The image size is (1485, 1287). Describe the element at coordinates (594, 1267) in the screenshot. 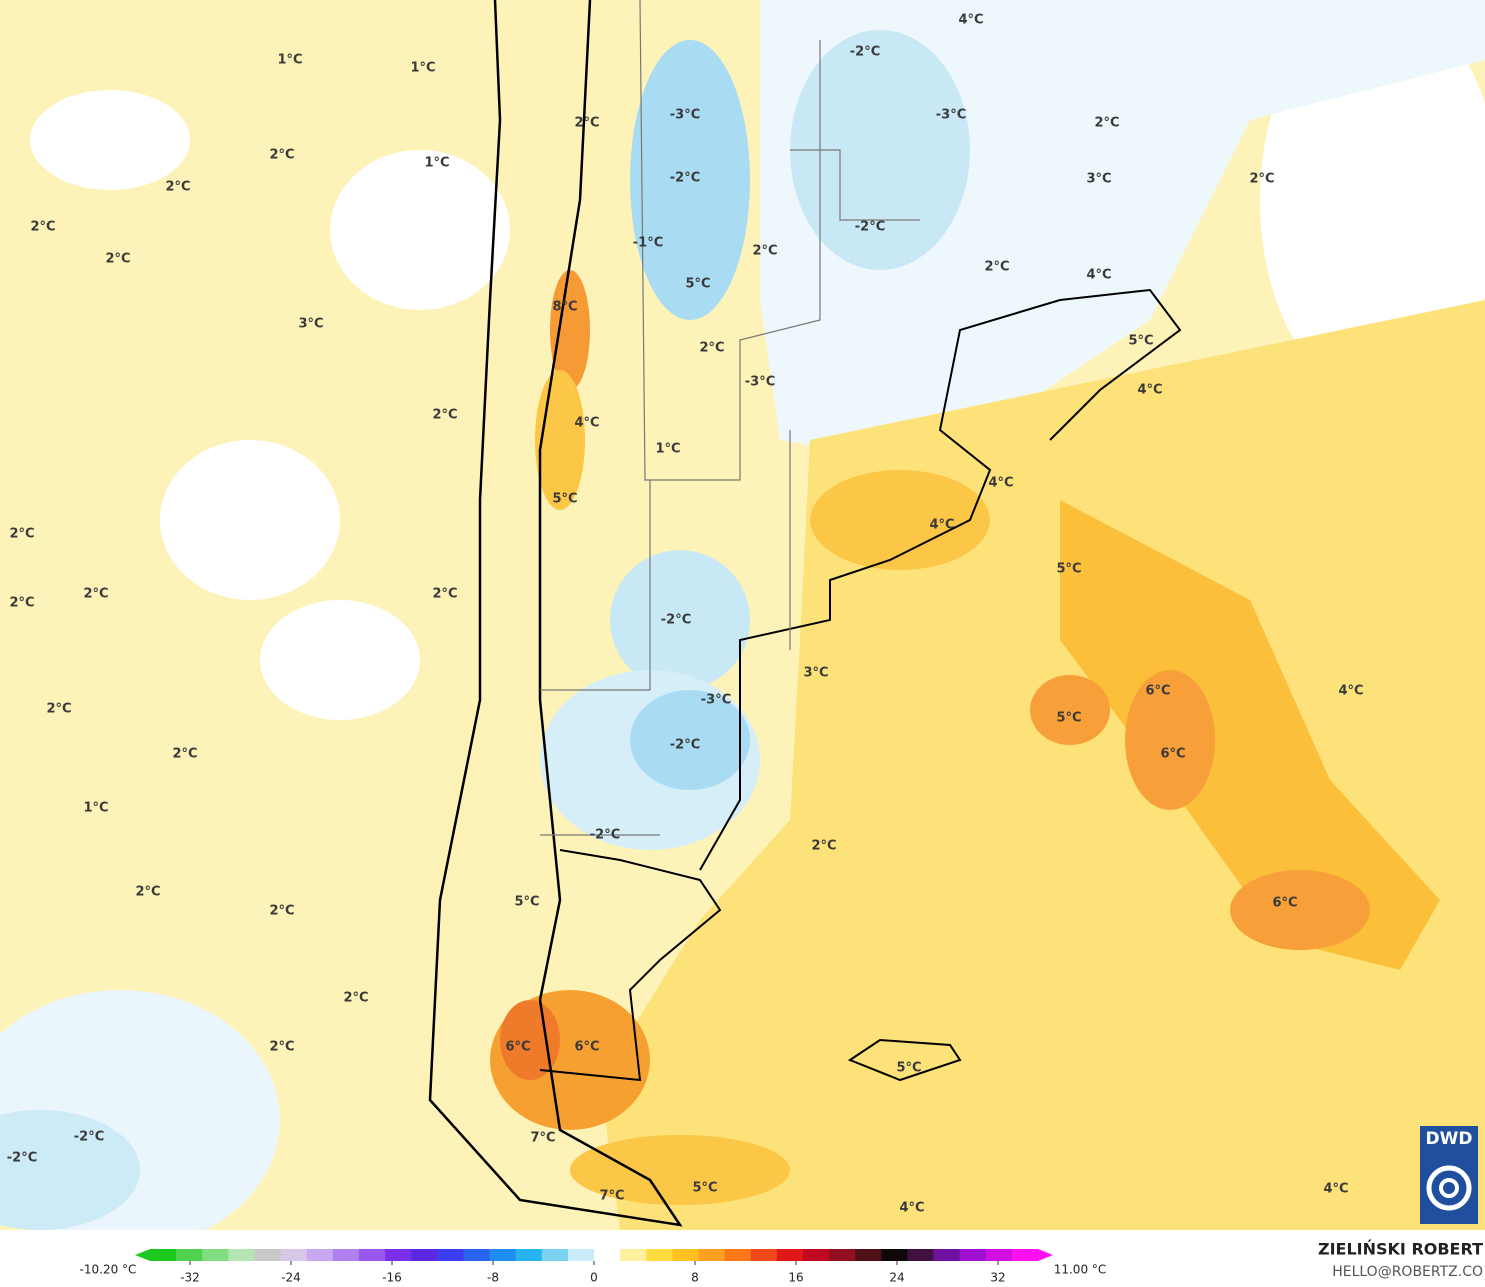

I see `colorbar: -32 -24 -16 -8 0 8 16 24 32` at that location.